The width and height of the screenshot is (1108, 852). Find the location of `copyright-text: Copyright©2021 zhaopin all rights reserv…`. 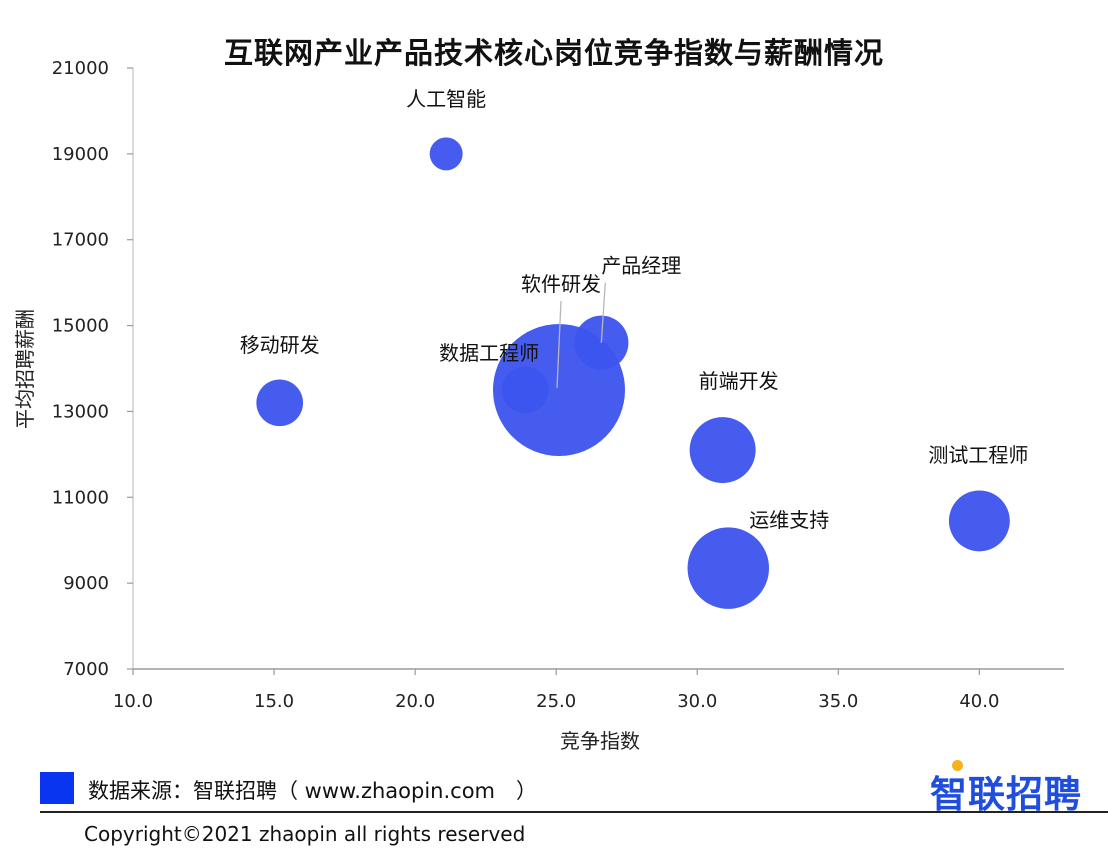

copyright-text: Copyright©2021 zhaopin all rights reserv… is located at coordinates (305, 834).